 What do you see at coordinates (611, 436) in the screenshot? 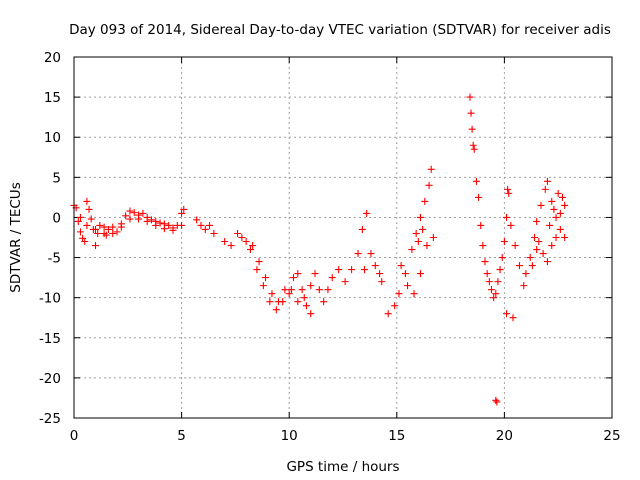
I see `x-tick-label: 25` at bounding box center [611, 436].